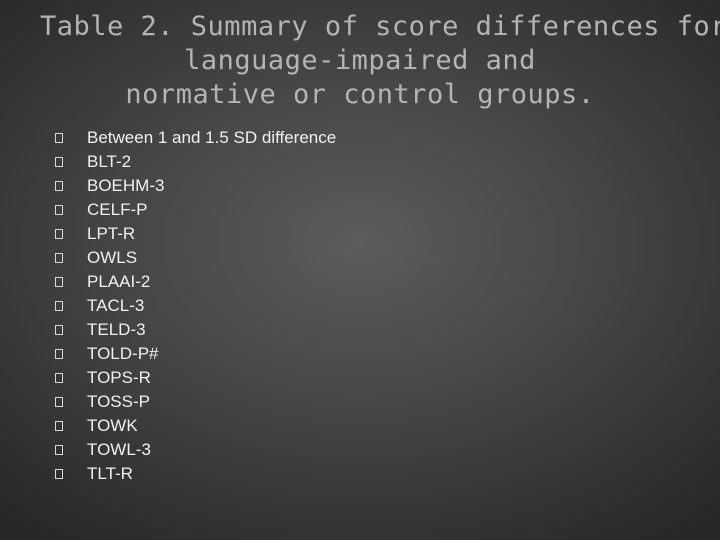 This screenshot has width=720, height=540. Describe the element at coordinates (193, 402) in the screenshot. I see `list-item: TOSS-P` at that location.